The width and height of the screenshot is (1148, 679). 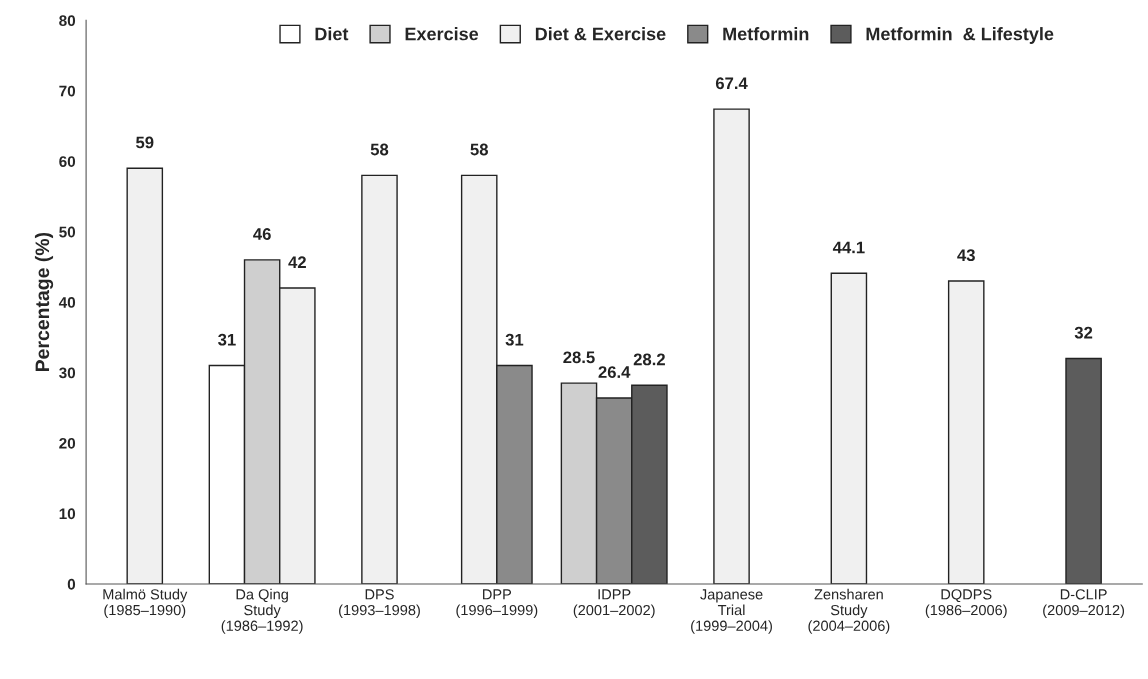 What do you see at coordinates (649, 359) in the screenshot?
I see `data-label: 28.2` at bounding box center [649, 359].